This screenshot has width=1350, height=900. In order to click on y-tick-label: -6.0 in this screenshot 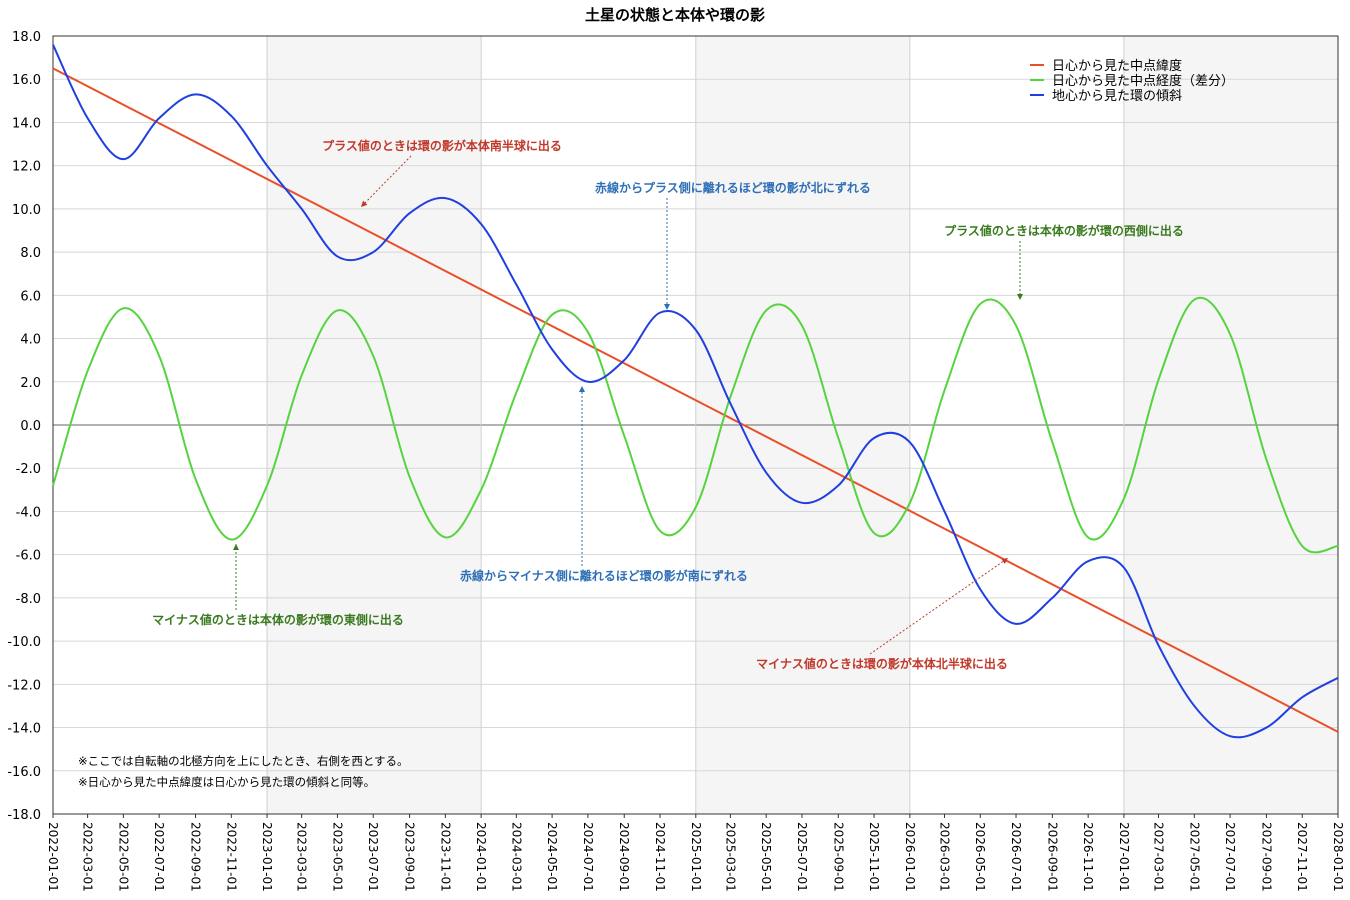, I will do `click(28, 556)`.